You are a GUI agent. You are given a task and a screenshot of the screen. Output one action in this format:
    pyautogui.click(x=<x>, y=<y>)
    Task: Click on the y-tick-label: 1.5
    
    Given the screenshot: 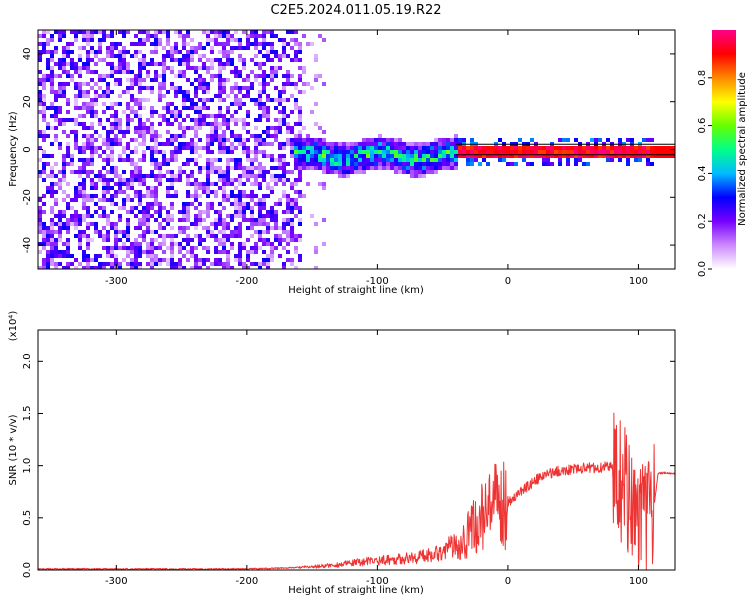 What is the action you would take?
    pyautogui.click(x=27, y=414)
    